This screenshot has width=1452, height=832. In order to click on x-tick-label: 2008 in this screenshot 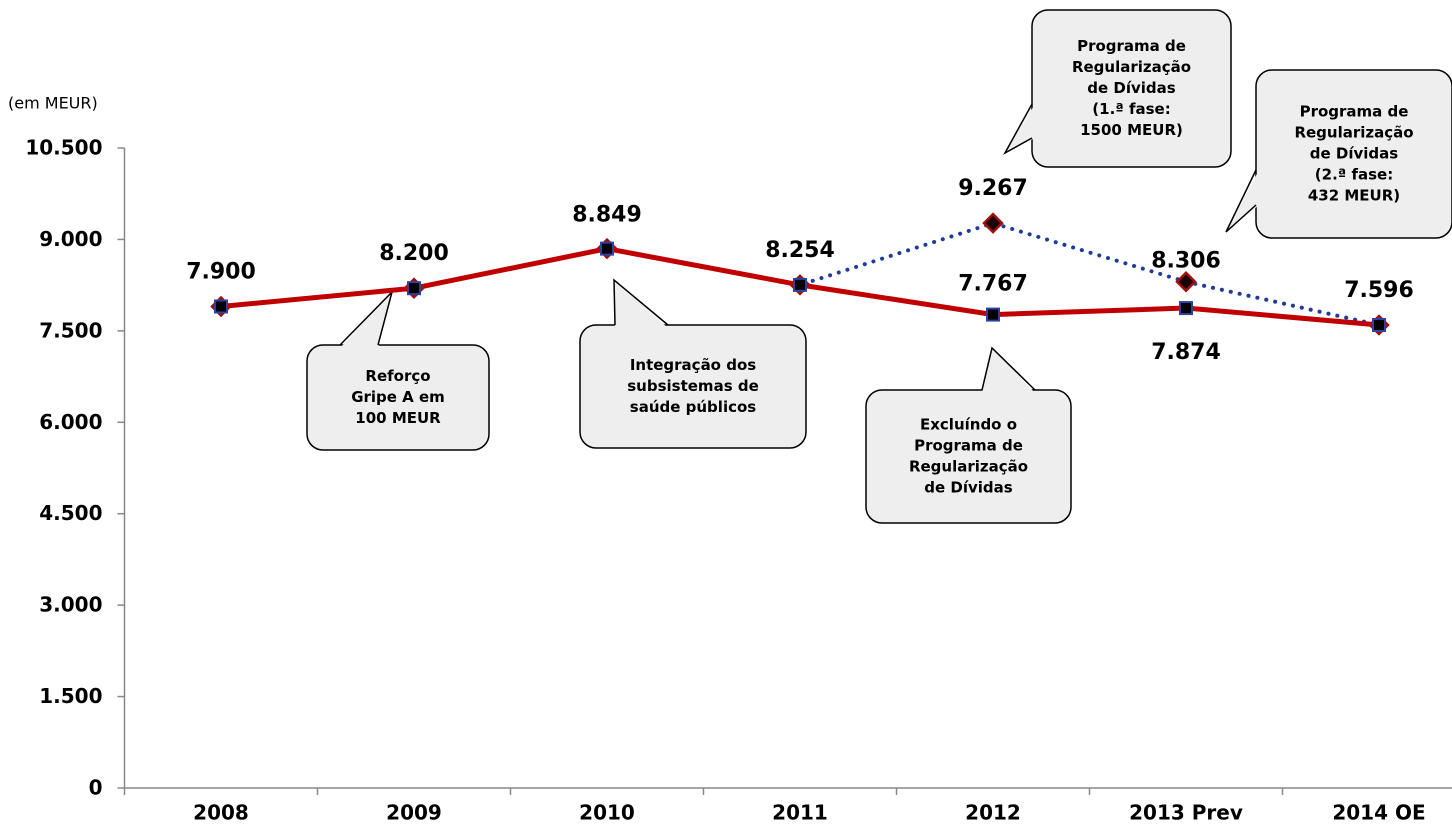, I will do `click(221, 813)`.